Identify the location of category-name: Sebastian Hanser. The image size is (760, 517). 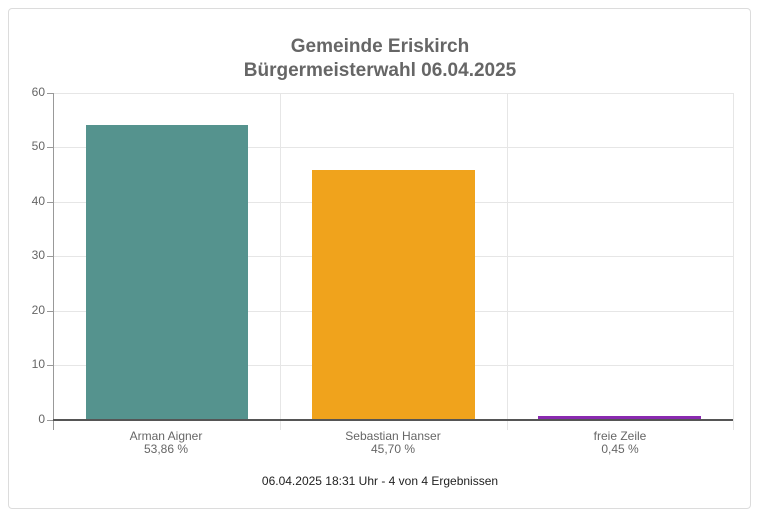
(393, 436).